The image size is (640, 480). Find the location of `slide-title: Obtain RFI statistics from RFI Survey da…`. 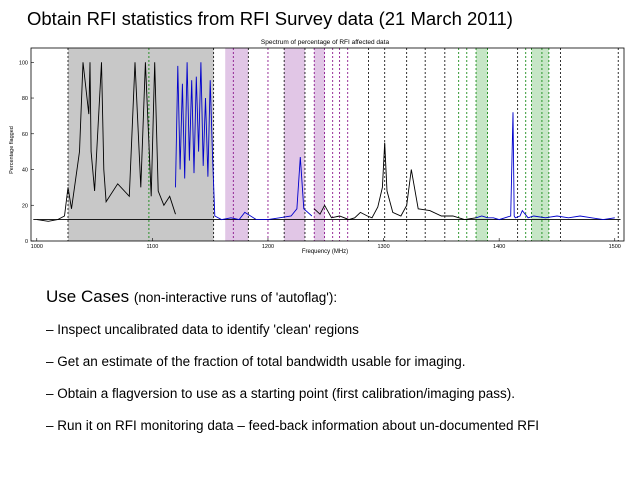

slide-title: Obtain RFI statistics from RFI Survey da… is located at coordinates (270, 18).